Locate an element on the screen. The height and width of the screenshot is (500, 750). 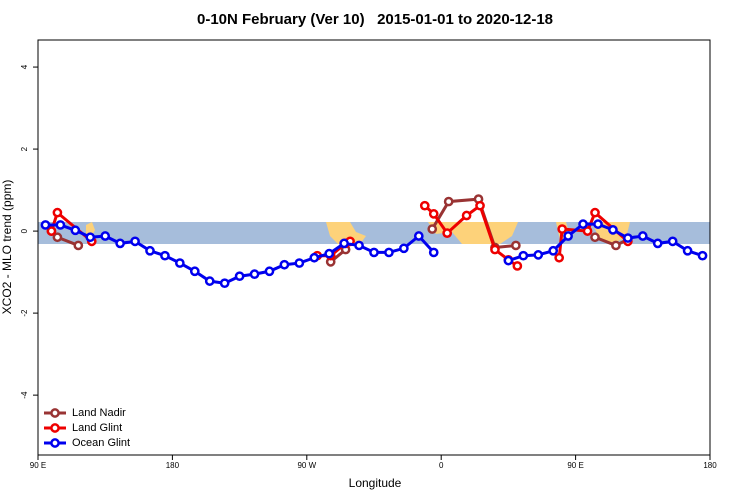
y-tick-label: -4 is located at coordinates (24, 395).